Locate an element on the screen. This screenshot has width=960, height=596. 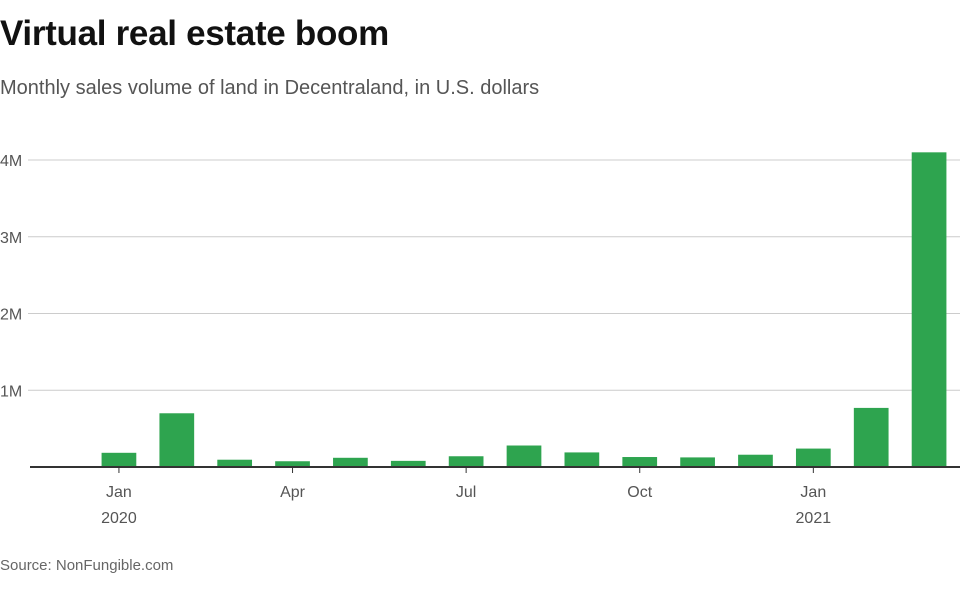
y-tick-label: 1M is located at coordinates (11, 391).